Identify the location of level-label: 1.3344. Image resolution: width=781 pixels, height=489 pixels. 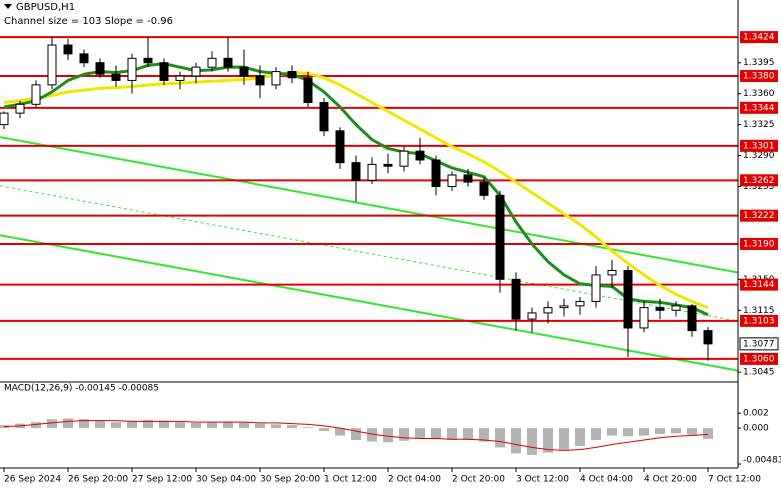
(759, 108).